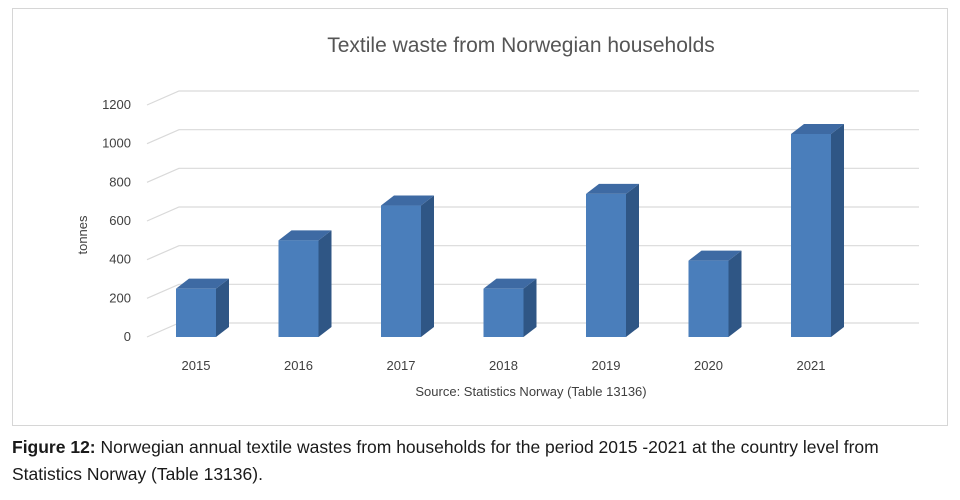 The image size is (960, 500). What do you see at coordinates (407, 200) in the screenshot?
I see `bar-top-2017` at bounding box center [407, 200].